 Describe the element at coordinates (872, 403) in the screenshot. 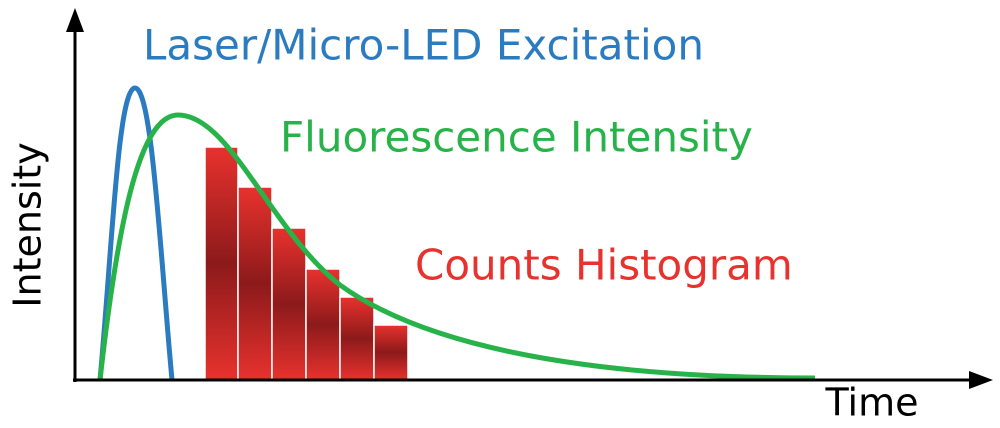

I see `x-axis-label: Time` at that location.